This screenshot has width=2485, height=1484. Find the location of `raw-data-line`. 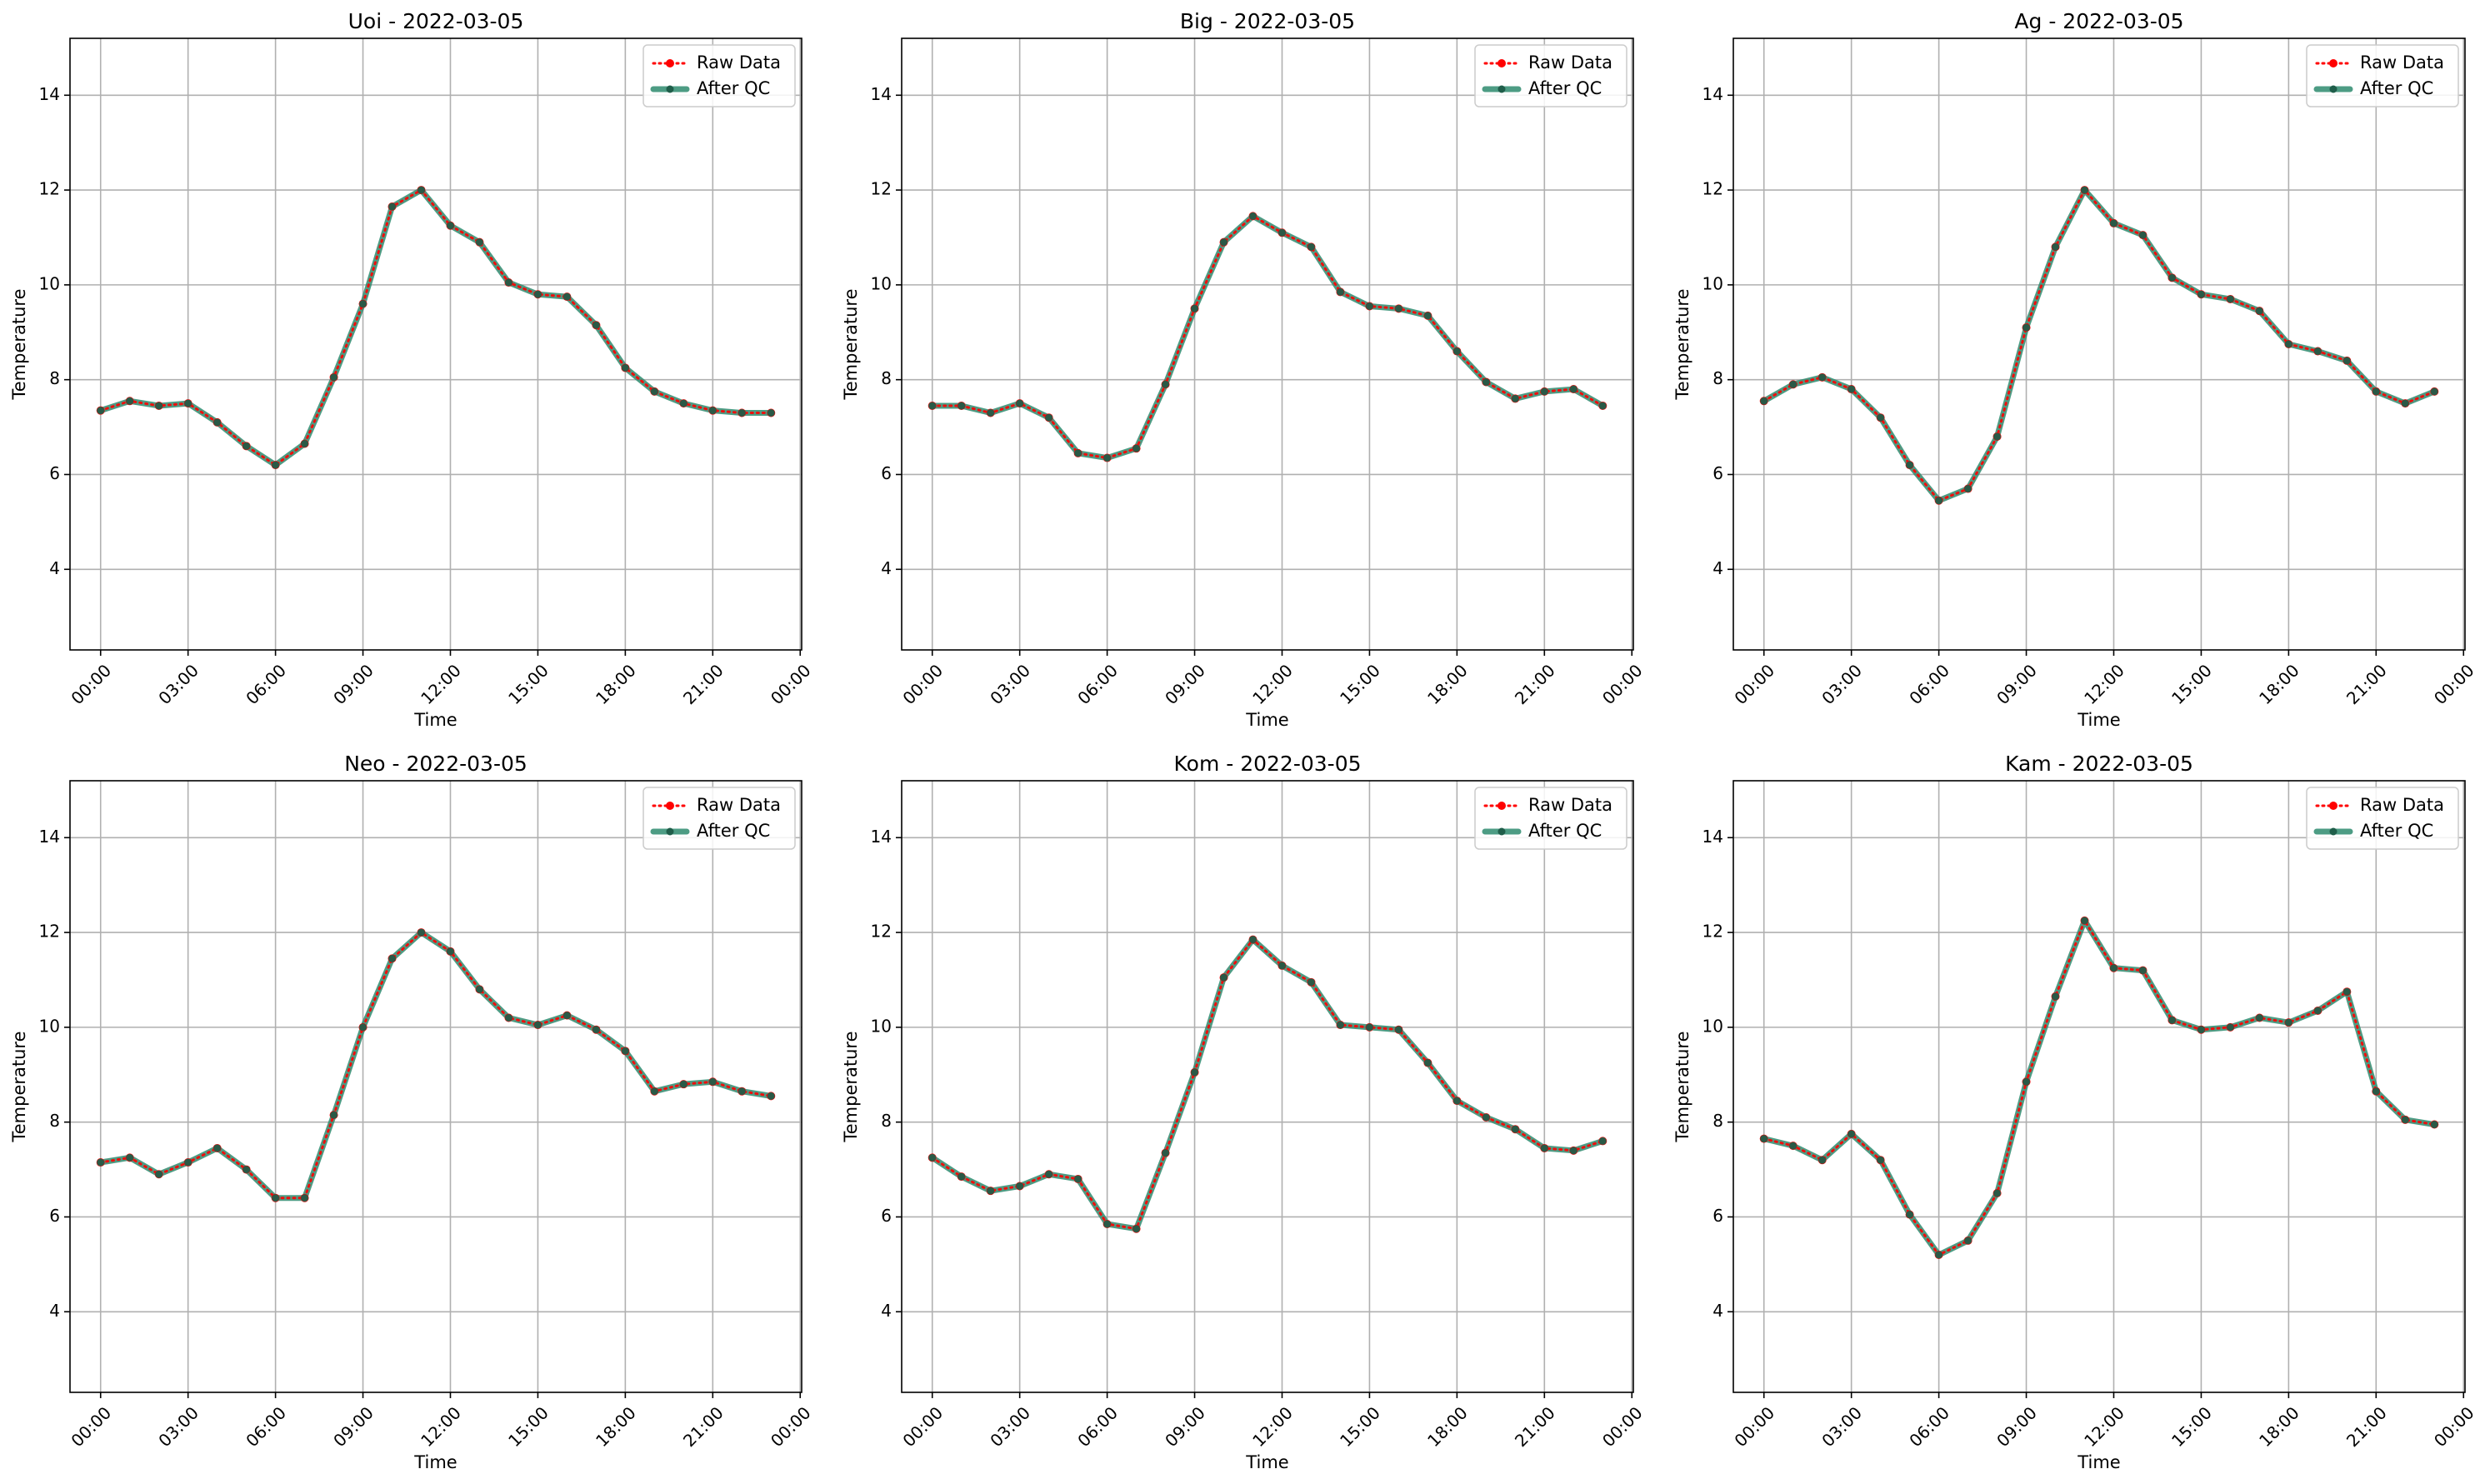

raw-data-line is located at coordinates (1267, 337).